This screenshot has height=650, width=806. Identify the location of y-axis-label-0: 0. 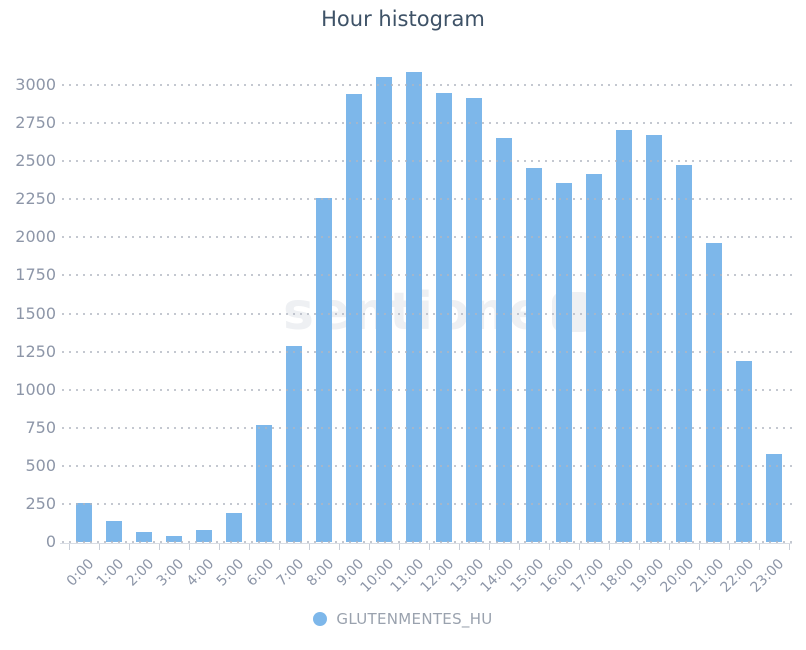
(50, 541).